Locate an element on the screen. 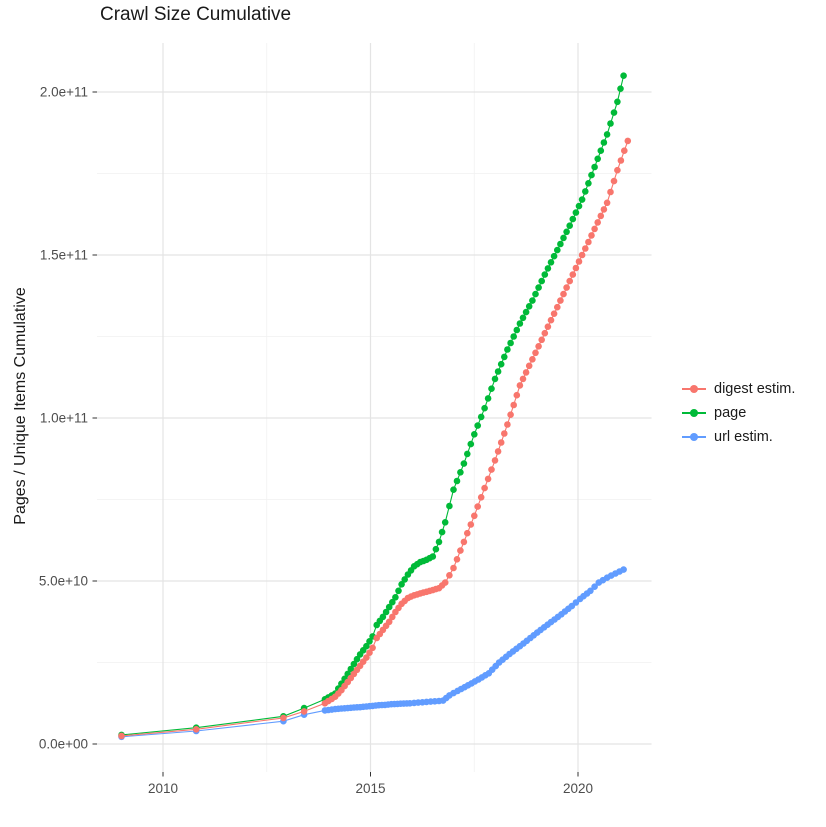 The height and width of the screenshot is (827, 826). y-axis: 0.0e+00 5.0e+10 1.0e+11 1.5e+11 2.0e+11 is located at coordinates (68, 418).